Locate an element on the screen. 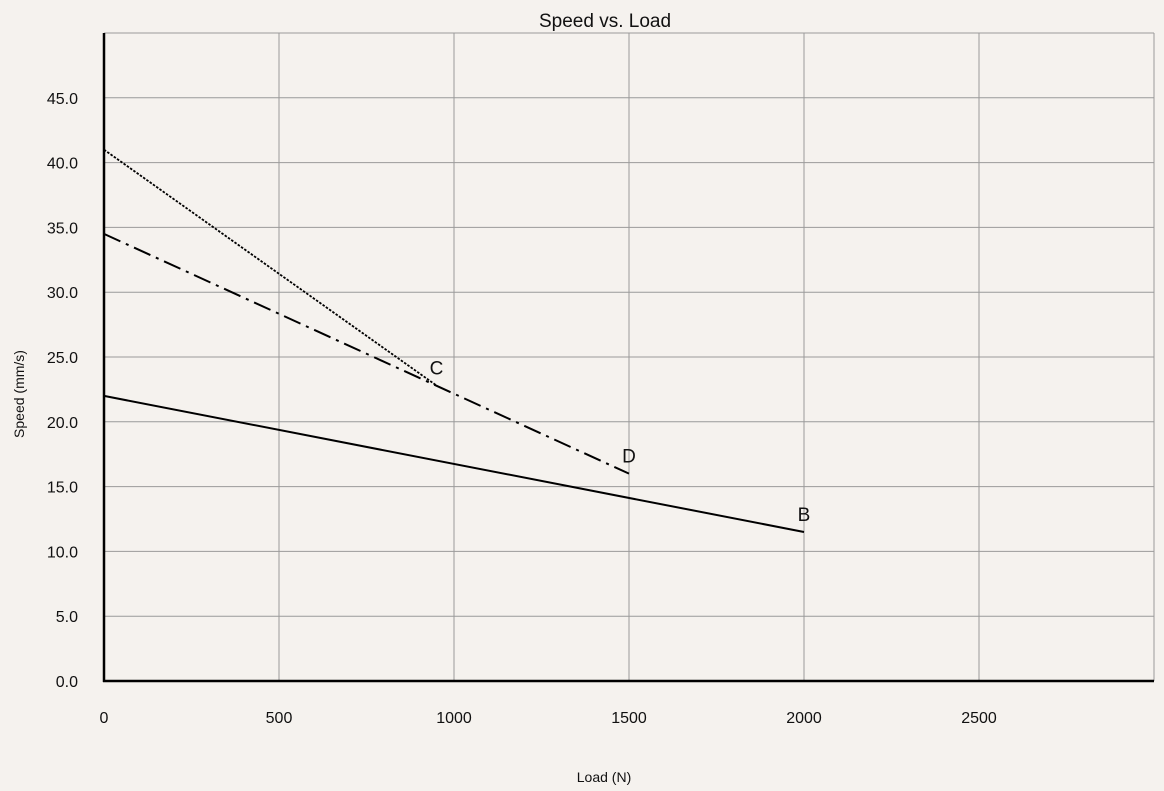 This screenshot has height=791, width=1164. y-tick-label: 25.0 is located at coordinates (62, 358).